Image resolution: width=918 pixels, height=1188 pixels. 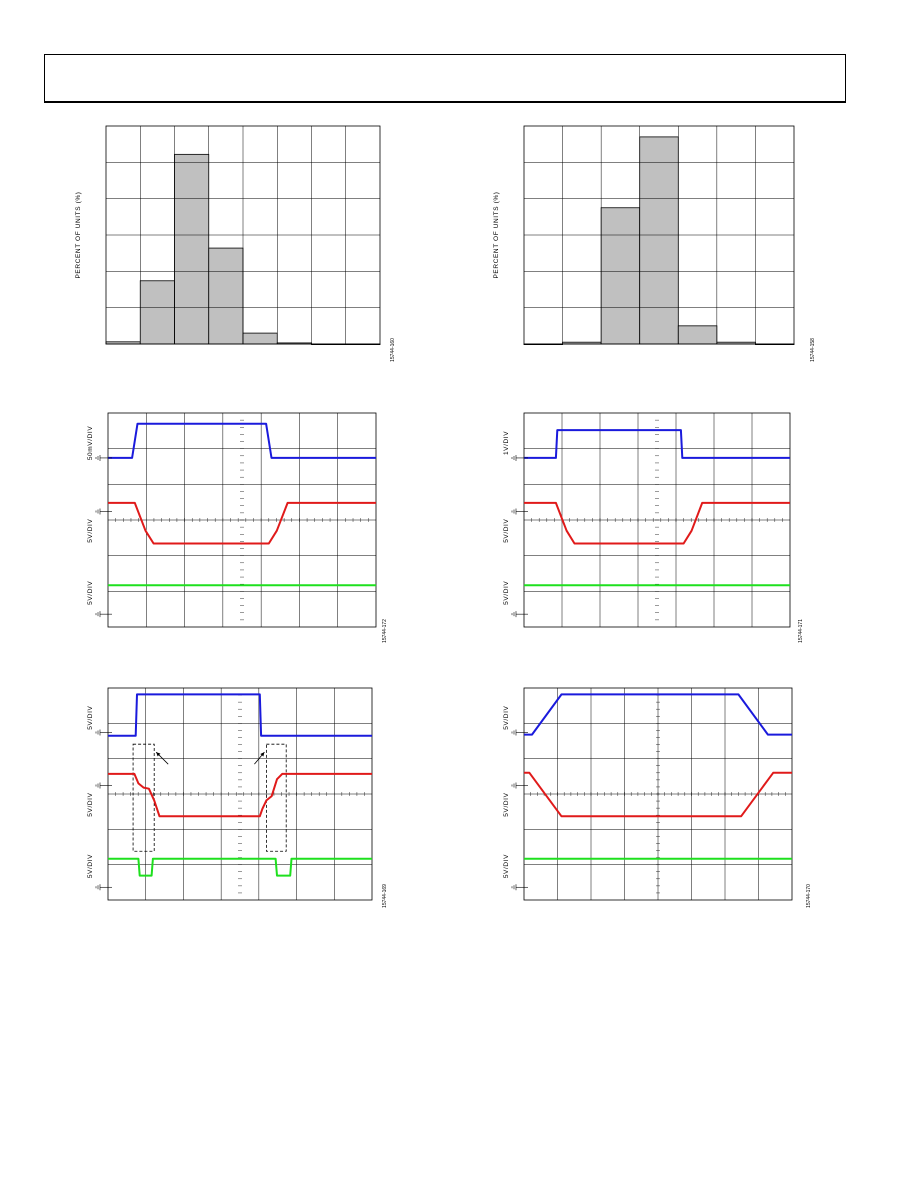 I want to click on scope-capture-2-svg: 1V/DIV 5V/DIV 5V/DIV 15744-171, so click(x=653, y=527).